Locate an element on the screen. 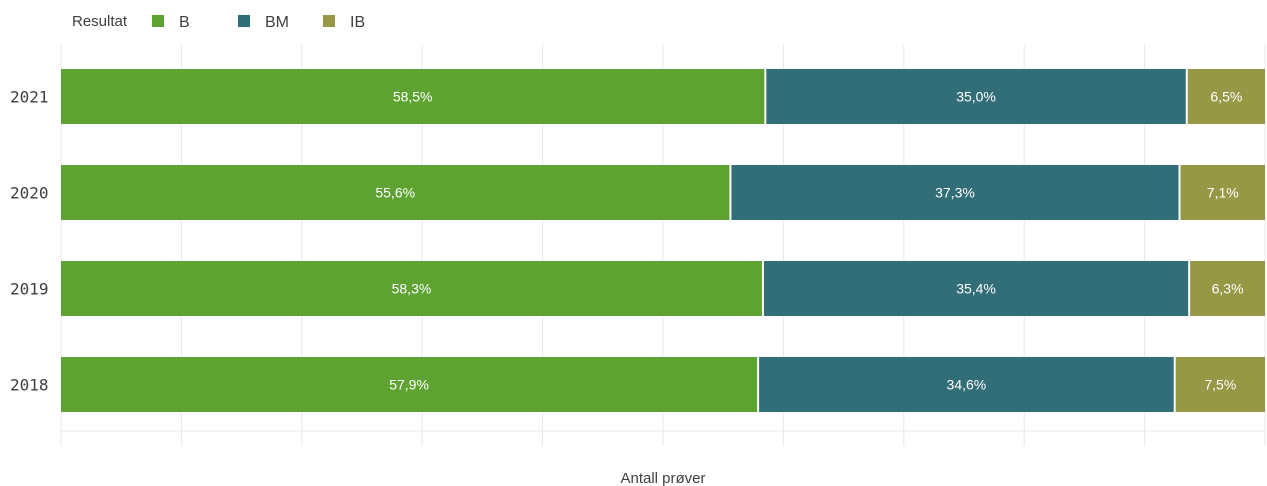 This screenshot has height=486, width=1267. bar-label: 6,5% is located at coordinates (1226, 97).